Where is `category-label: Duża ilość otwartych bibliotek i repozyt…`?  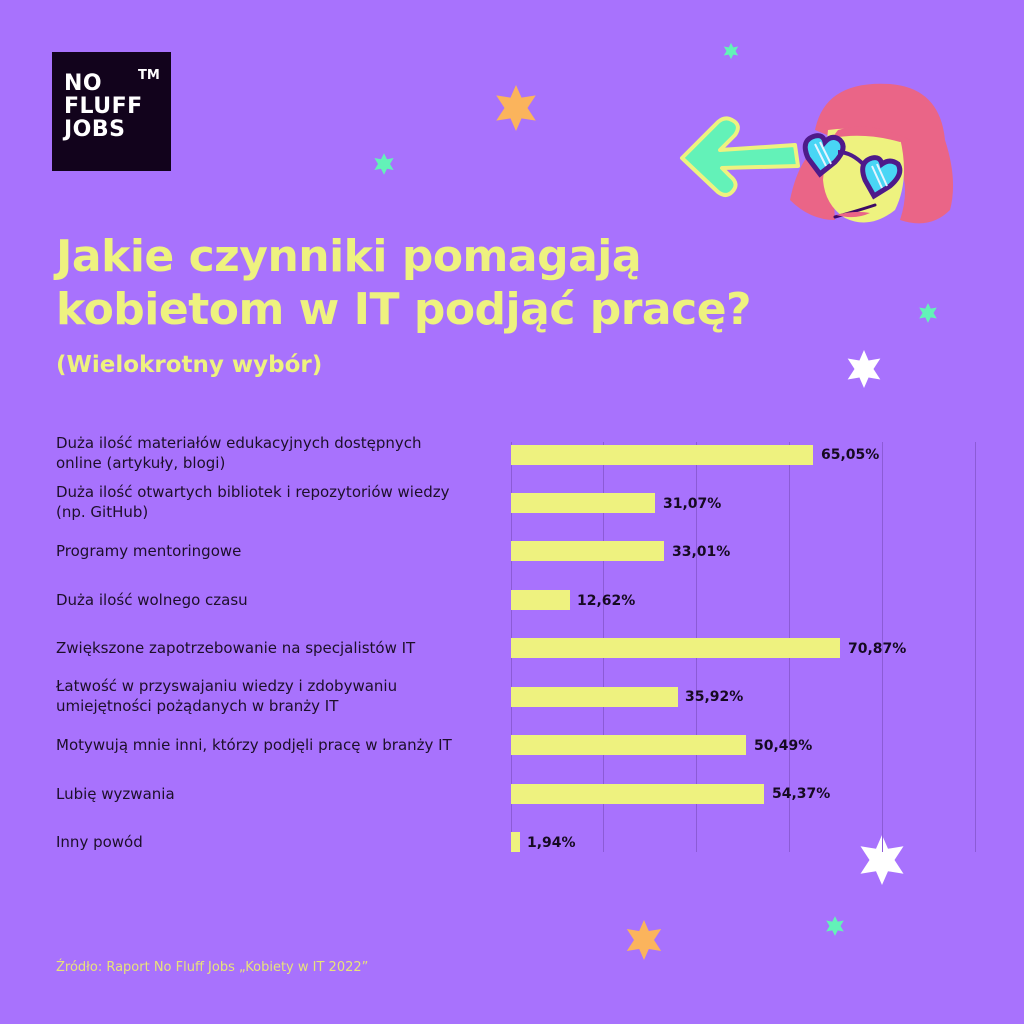
category-label: Duża ilość otwartych bibliotek i repozyt… is located at coordinates (253, 502).